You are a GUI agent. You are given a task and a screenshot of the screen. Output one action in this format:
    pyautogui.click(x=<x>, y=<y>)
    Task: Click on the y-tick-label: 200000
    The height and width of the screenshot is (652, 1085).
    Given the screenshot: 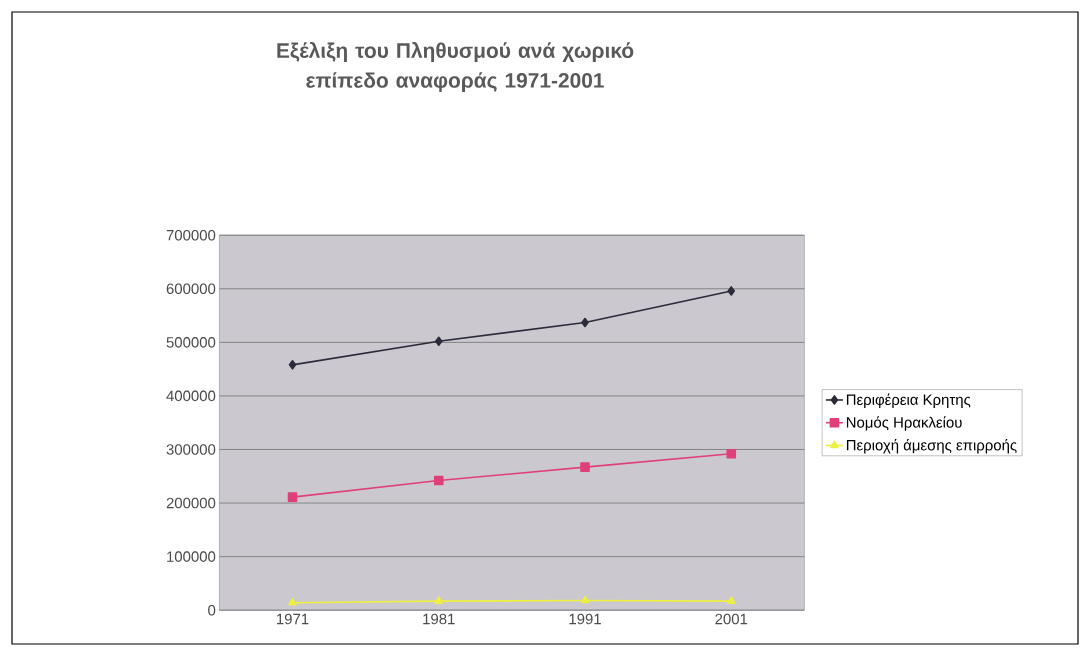 What is the action you would take?
    pyautogui.click(x=191, y=503)
    